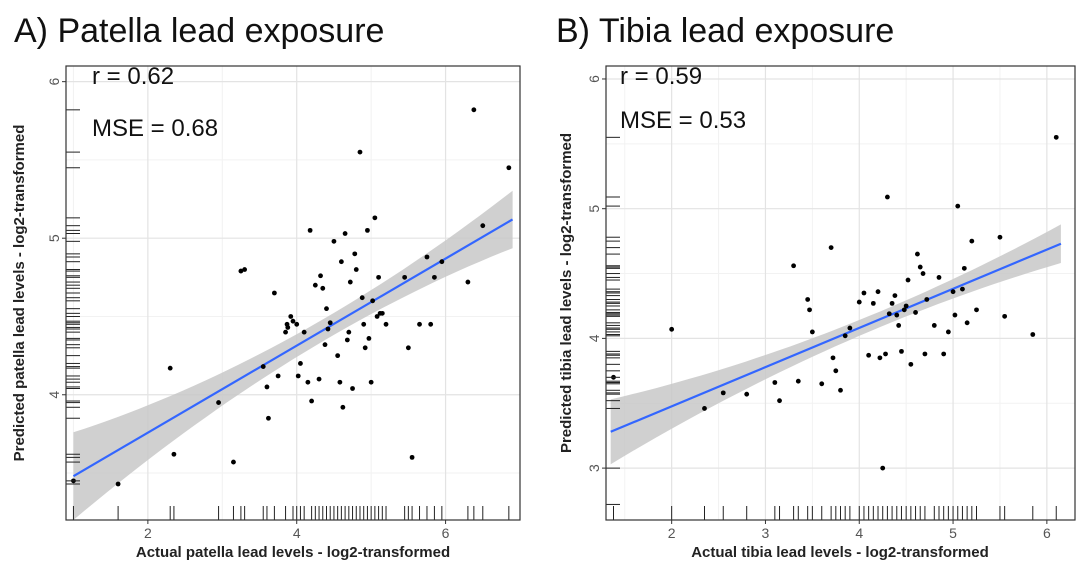  What do you see at coordinates (836, 337) in the screenshot?
I see `regression-line` at bounding box center [836, 337].